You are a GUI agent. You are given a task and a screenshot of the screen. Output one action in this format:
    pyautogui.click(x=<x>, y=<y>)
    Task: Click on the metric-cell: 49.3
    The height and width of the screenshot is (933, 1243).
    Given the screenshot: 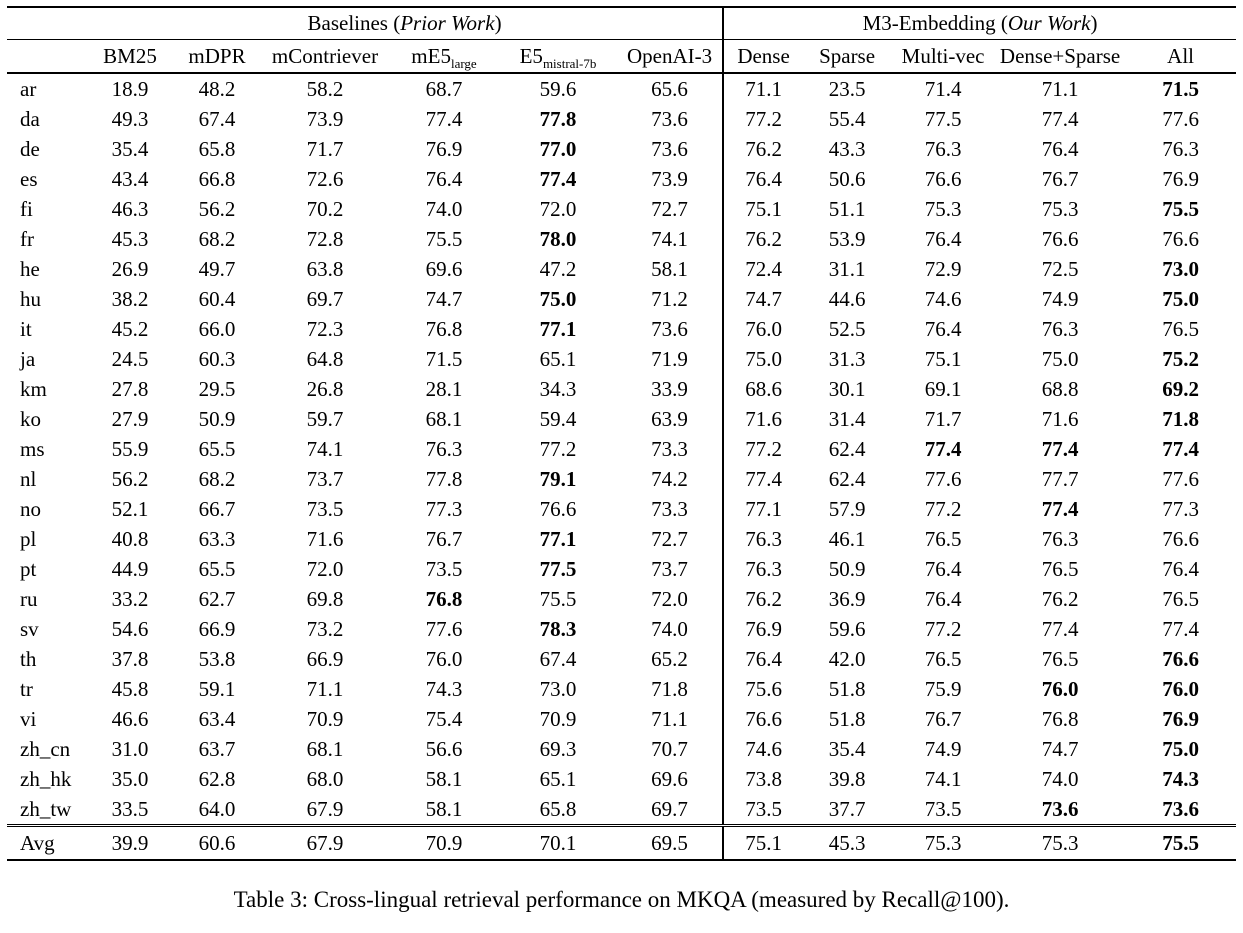 What is the action you would take?
    pyautogui.click(x=130, y=118)
    